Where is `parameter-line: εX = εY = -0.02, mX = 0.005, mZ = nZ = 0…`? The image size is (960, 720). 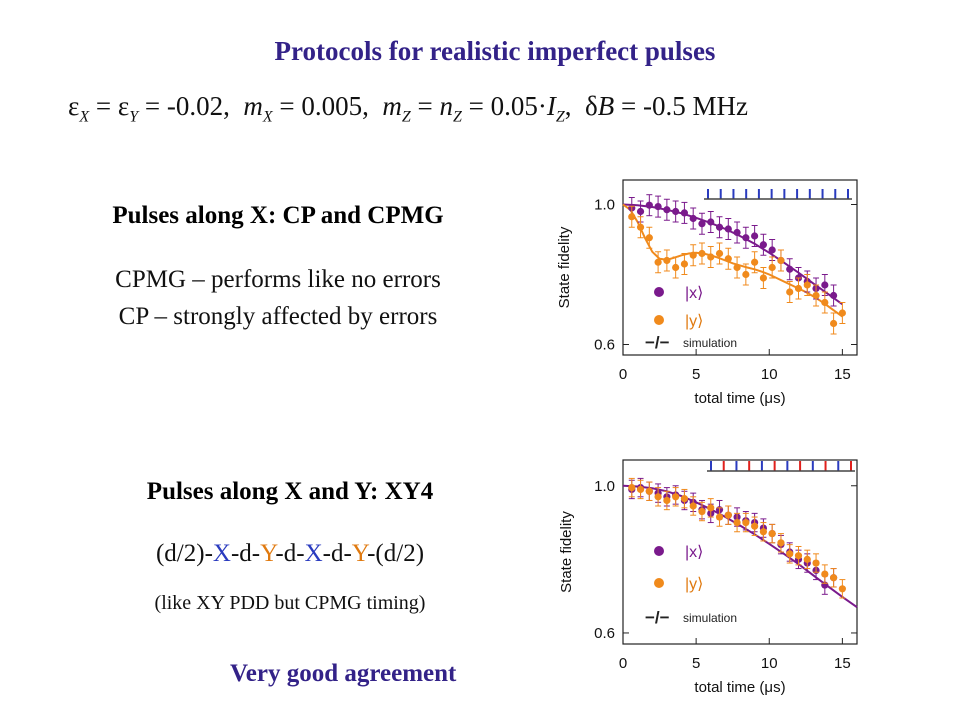
parameter-line: εX = εY = -0.02, mX = 0.005, mZ = nZ = 0… is located at coordinates (408, 108).